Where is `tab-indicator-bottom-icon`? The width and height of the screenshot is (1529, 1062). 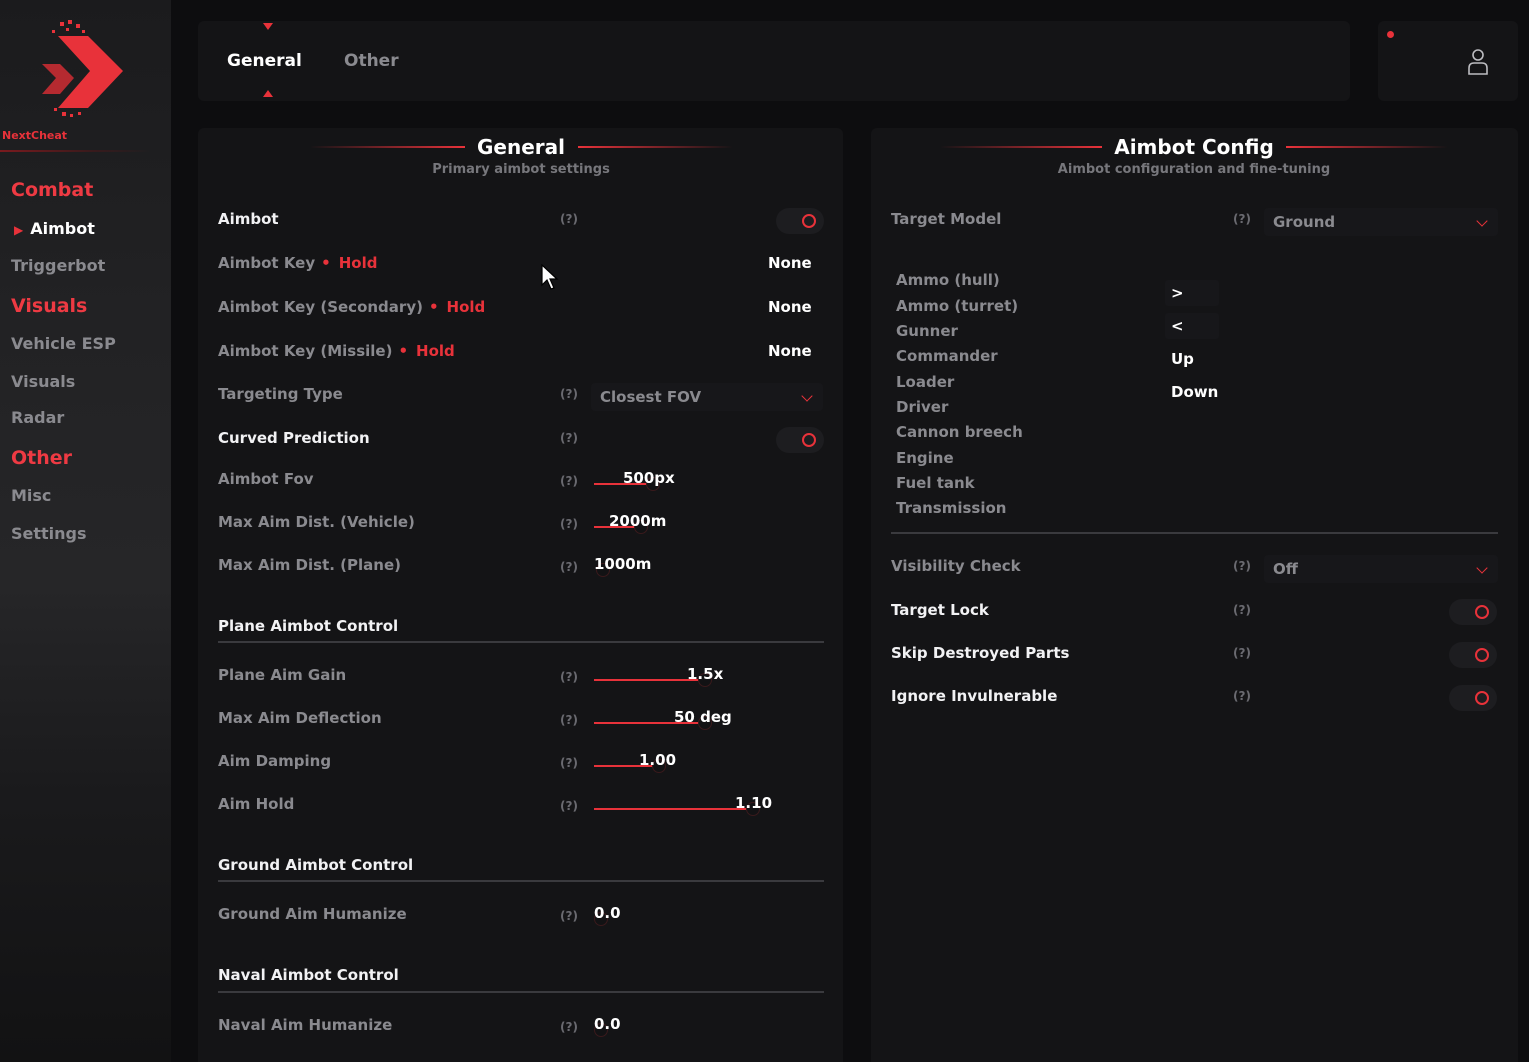 tab-indicator-bottom-icon is located at coordinates (268, 93).